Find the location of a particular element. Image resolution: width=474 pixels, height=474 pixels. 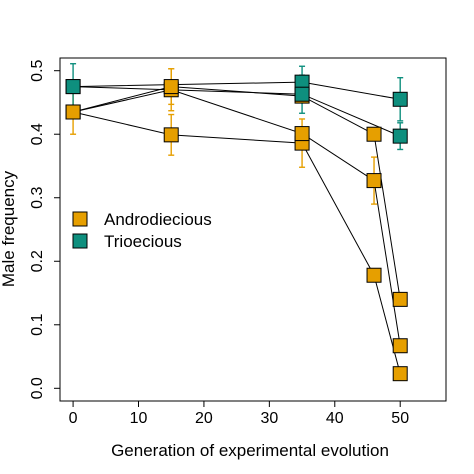

y-axis: 0.0 0.1 0.2 0.3 0.4 0.5 is located at coordinates (44, 229).